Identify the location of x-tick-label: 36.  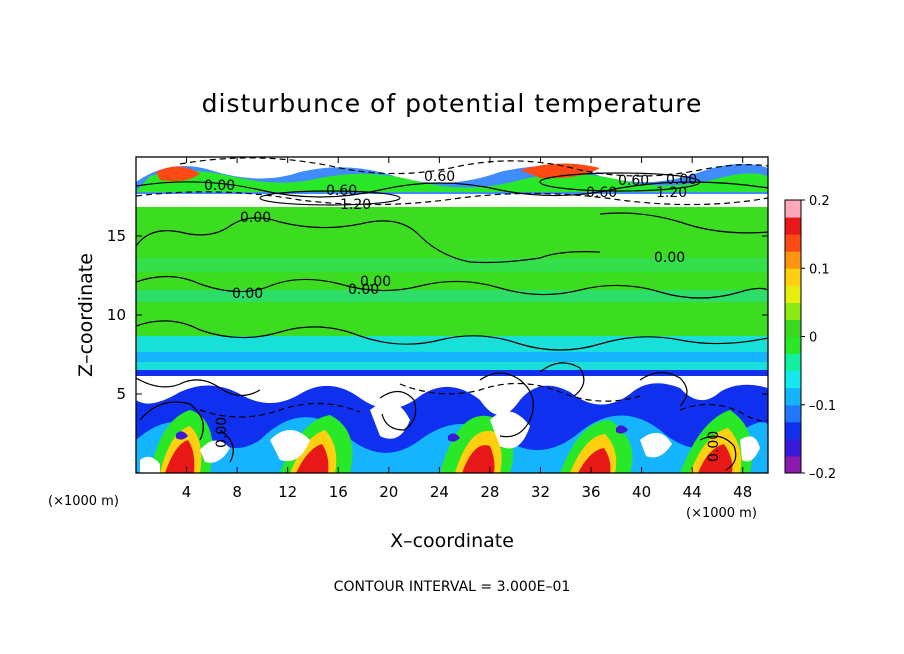
(590, 492).